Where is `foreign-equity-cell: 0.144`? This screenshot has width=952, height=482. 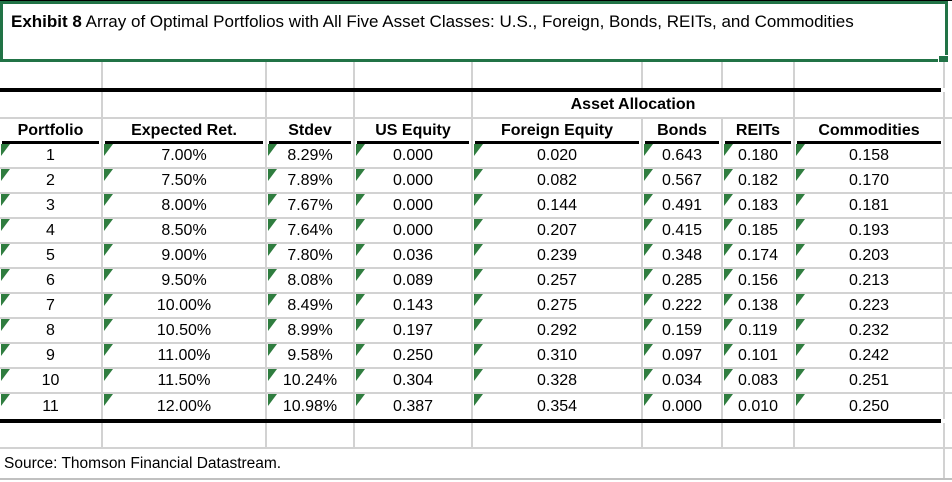 foreign-equity-cell: 0.144 is located at coordinates (558, 206).